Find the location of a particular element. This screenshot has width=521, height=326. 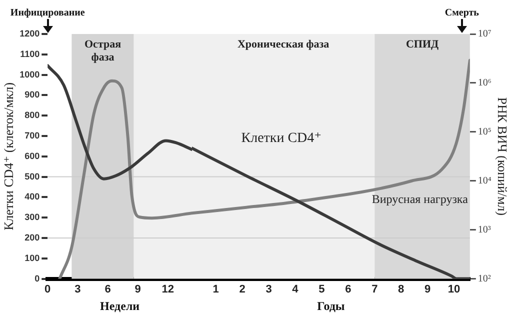

y2-tick-label: 10⁵ is located at coordinates (485, 132).